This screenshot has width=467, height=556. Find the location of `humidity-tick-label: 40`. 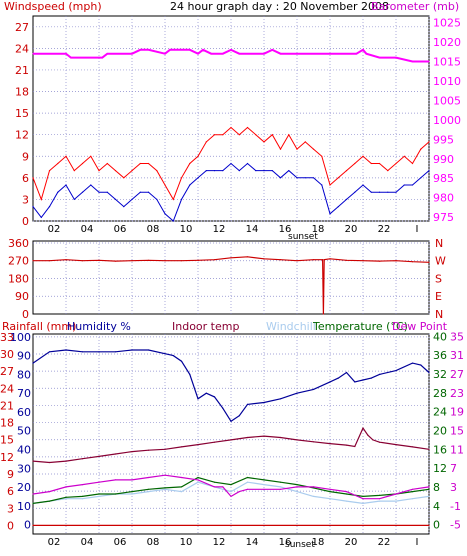

humidity-tick-label: 40 is located at coordinates (24, 449).